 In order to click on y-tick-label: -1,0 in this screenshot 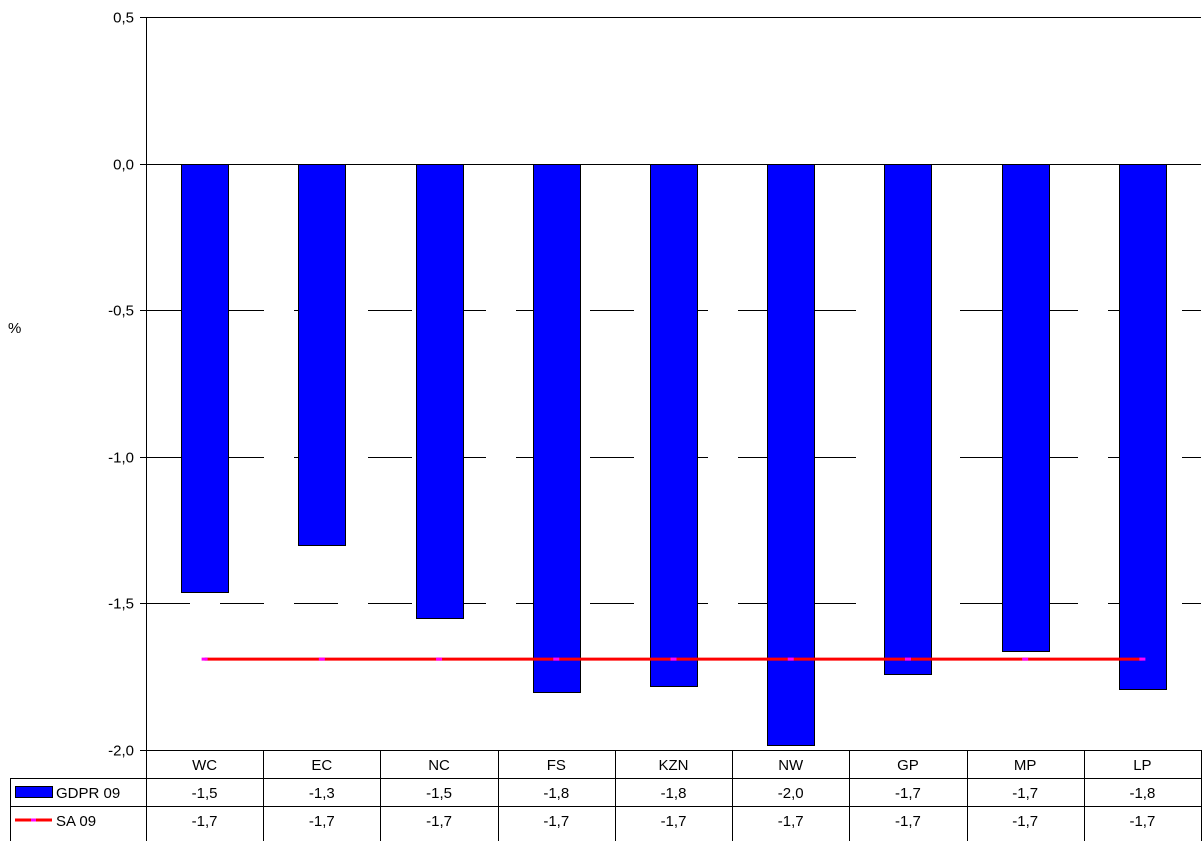, I will do `click(121, 458)`.